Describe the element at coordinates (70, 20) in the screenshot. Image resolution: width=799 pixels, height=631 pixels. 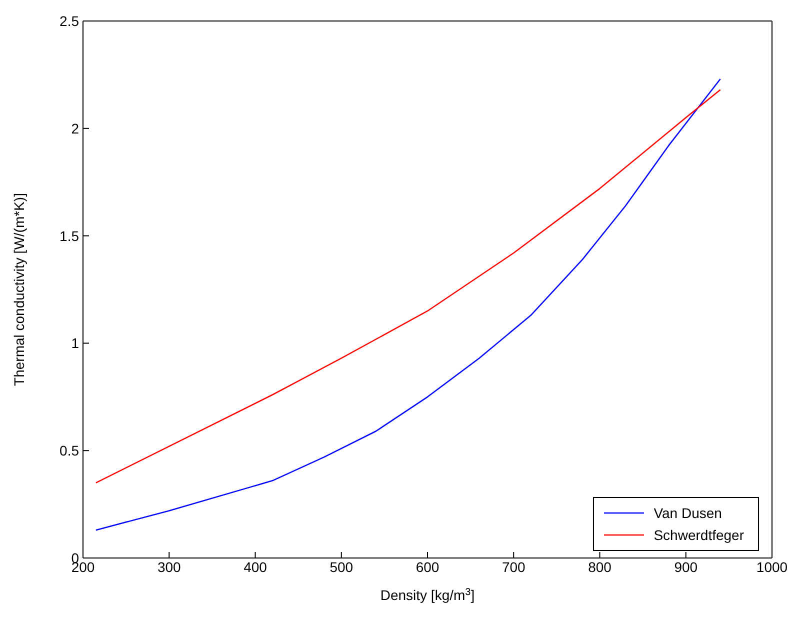
I see `y-tick-label: 2.5` at that location.